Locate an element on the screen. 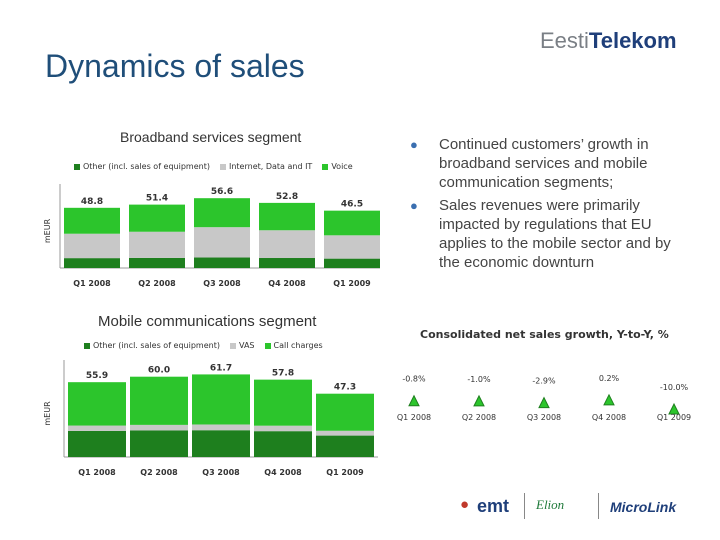 The width and height of the screenshot is (720, 540). growth-value-label: -1.0% is located at coordinates (479, 379).